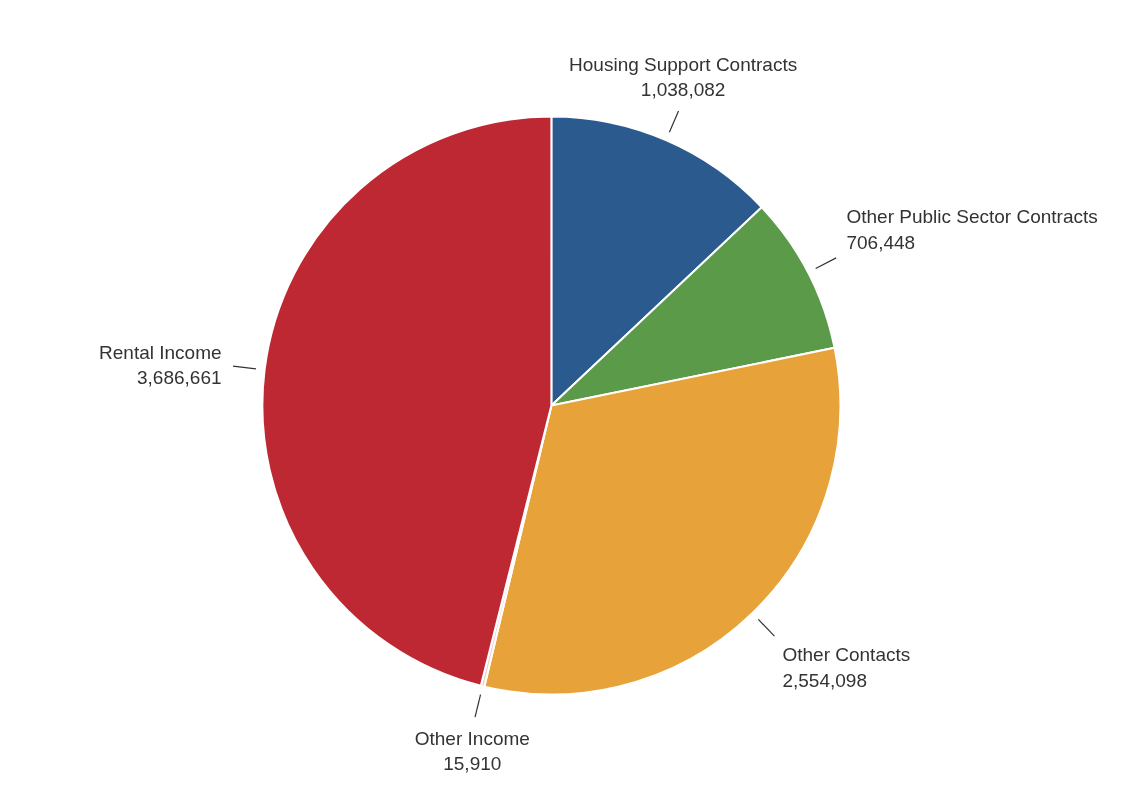  Describe the element at coordinates (881, 242) in the screenshot. I see `data-label: 706,448` at that location.